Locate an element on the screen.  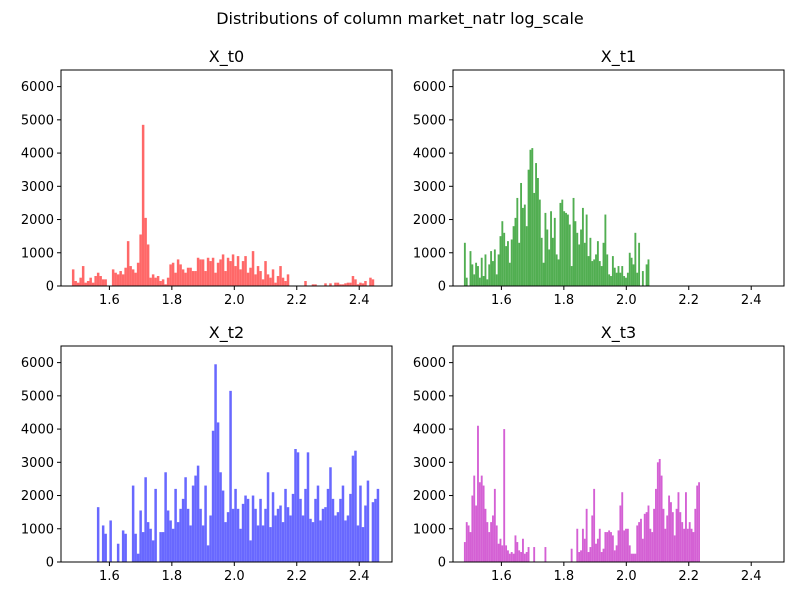
y-tick-label: 5000 is located at coordinates (37, 120).